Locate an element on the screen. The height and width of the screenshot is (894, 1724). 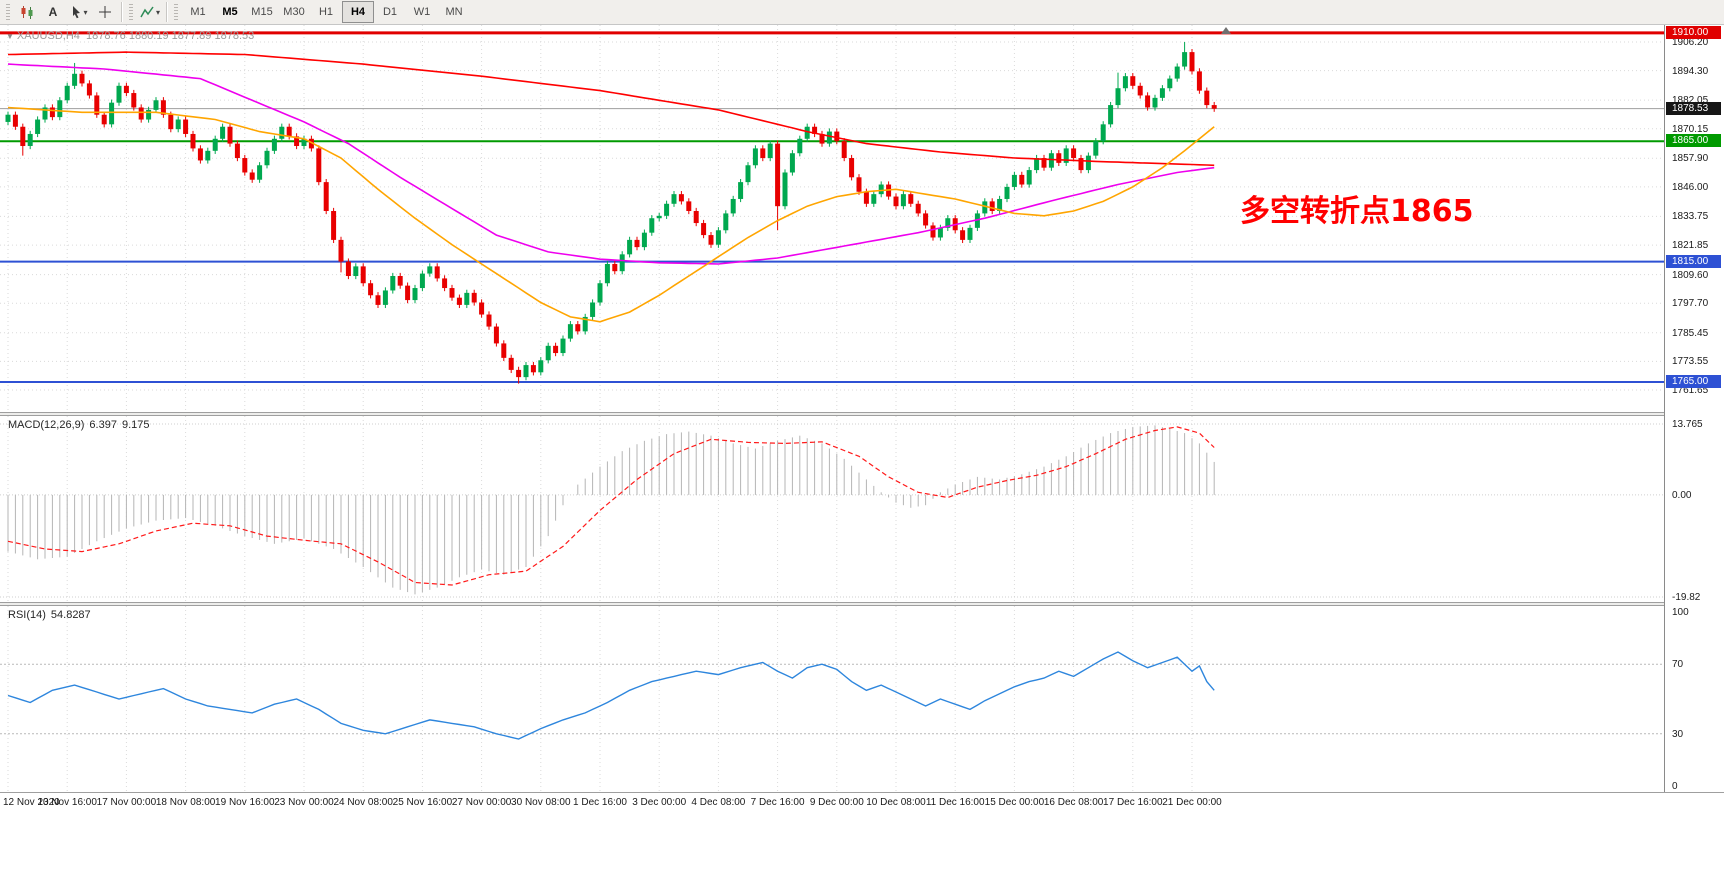
candles-glyph is located at coordinates (27, 12).